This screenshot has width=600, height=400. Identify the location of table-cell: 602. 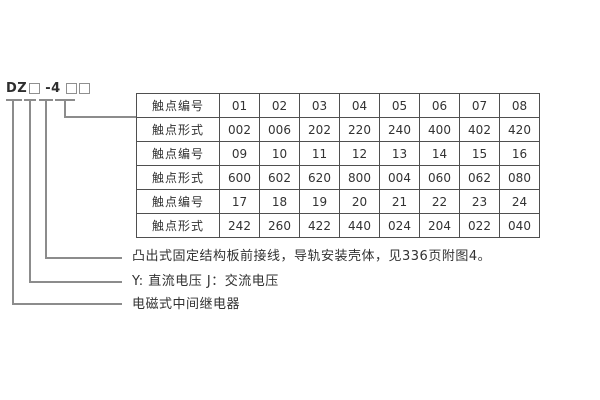
(279, 177).